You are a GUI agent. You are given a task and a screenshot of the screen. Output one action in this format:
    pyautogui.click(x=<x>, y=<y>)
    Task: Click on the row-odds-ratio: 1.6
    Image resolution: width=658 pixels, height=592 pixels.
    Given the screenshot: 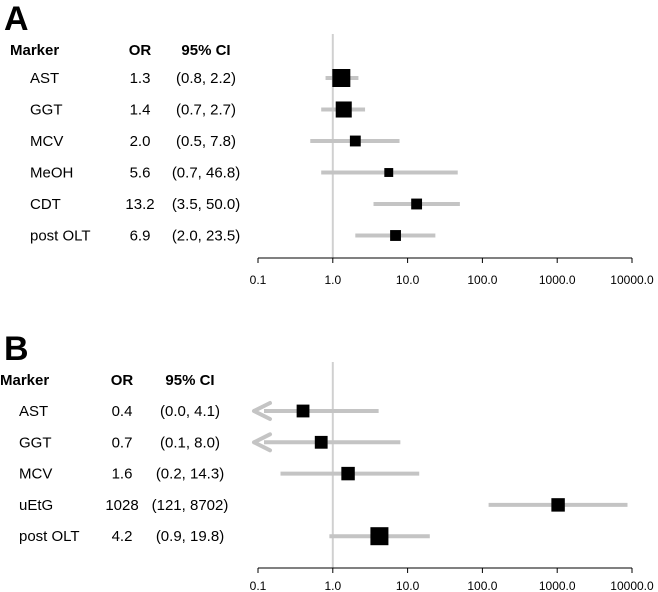 What is the action you would take?
    pyautogui.click(x=122, y=474)
    